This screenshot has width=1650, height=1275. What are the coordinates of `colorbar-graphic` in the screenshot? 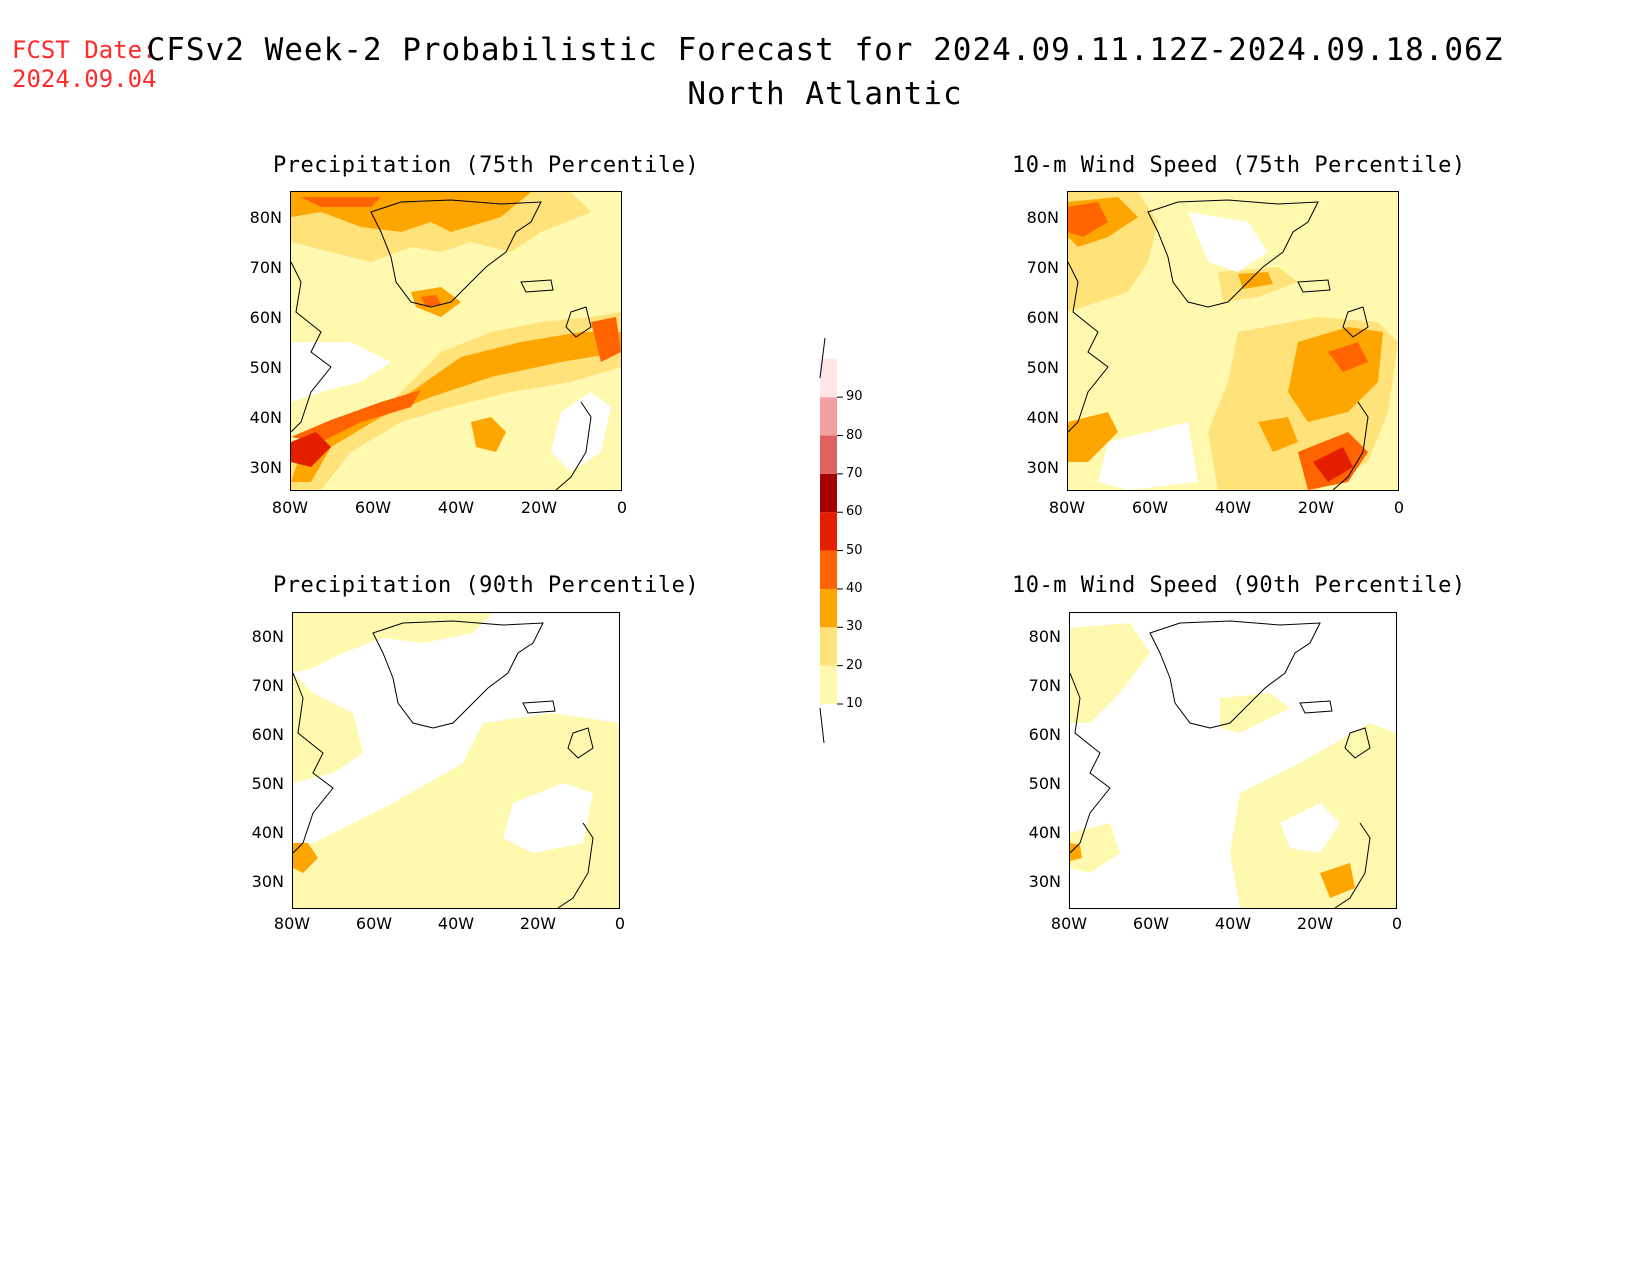 It's located at (831, 540).